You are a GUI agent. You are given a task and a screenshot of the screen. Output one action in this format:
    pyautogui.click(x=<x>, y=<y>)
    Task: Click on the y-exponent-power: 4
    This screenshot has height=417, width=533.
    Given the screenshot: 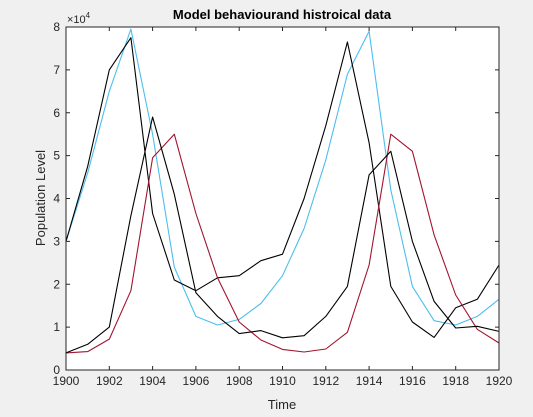 What is the action you would take?
    pyautogui.click(x=88, y=15)
    